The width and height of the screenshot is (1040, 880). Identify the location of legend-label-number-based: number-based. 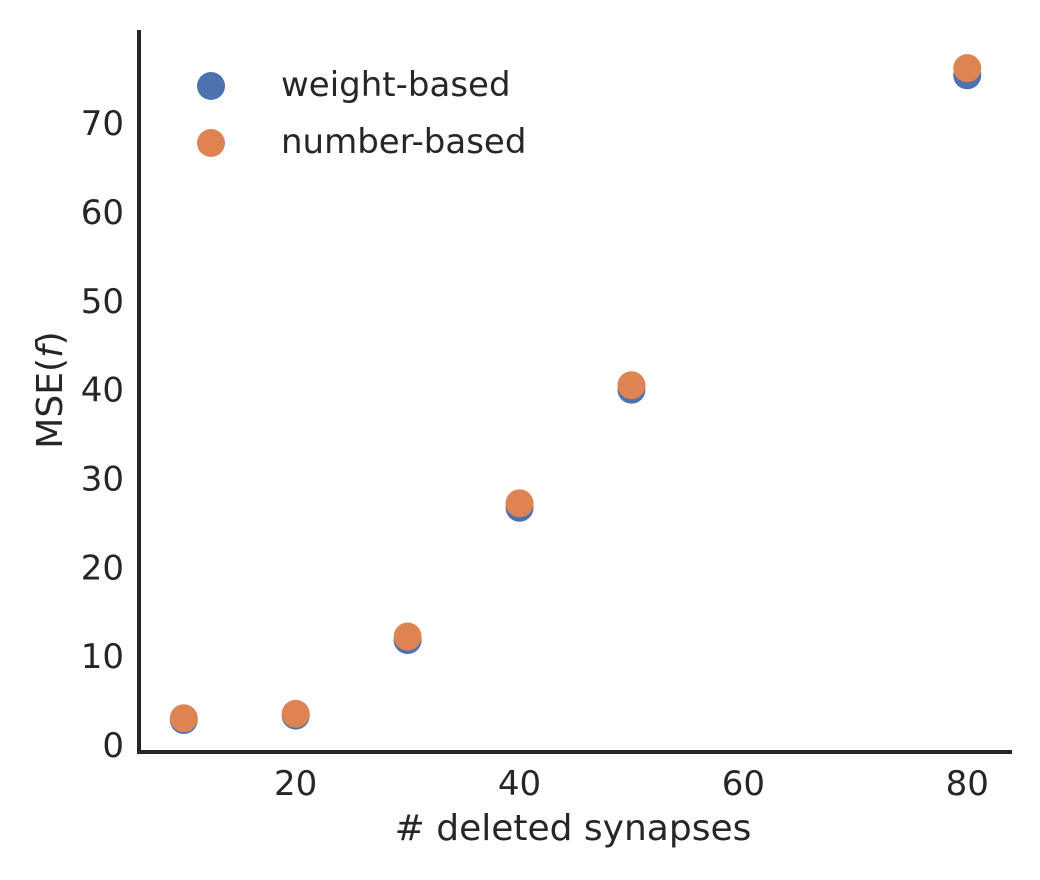
(403, 142).